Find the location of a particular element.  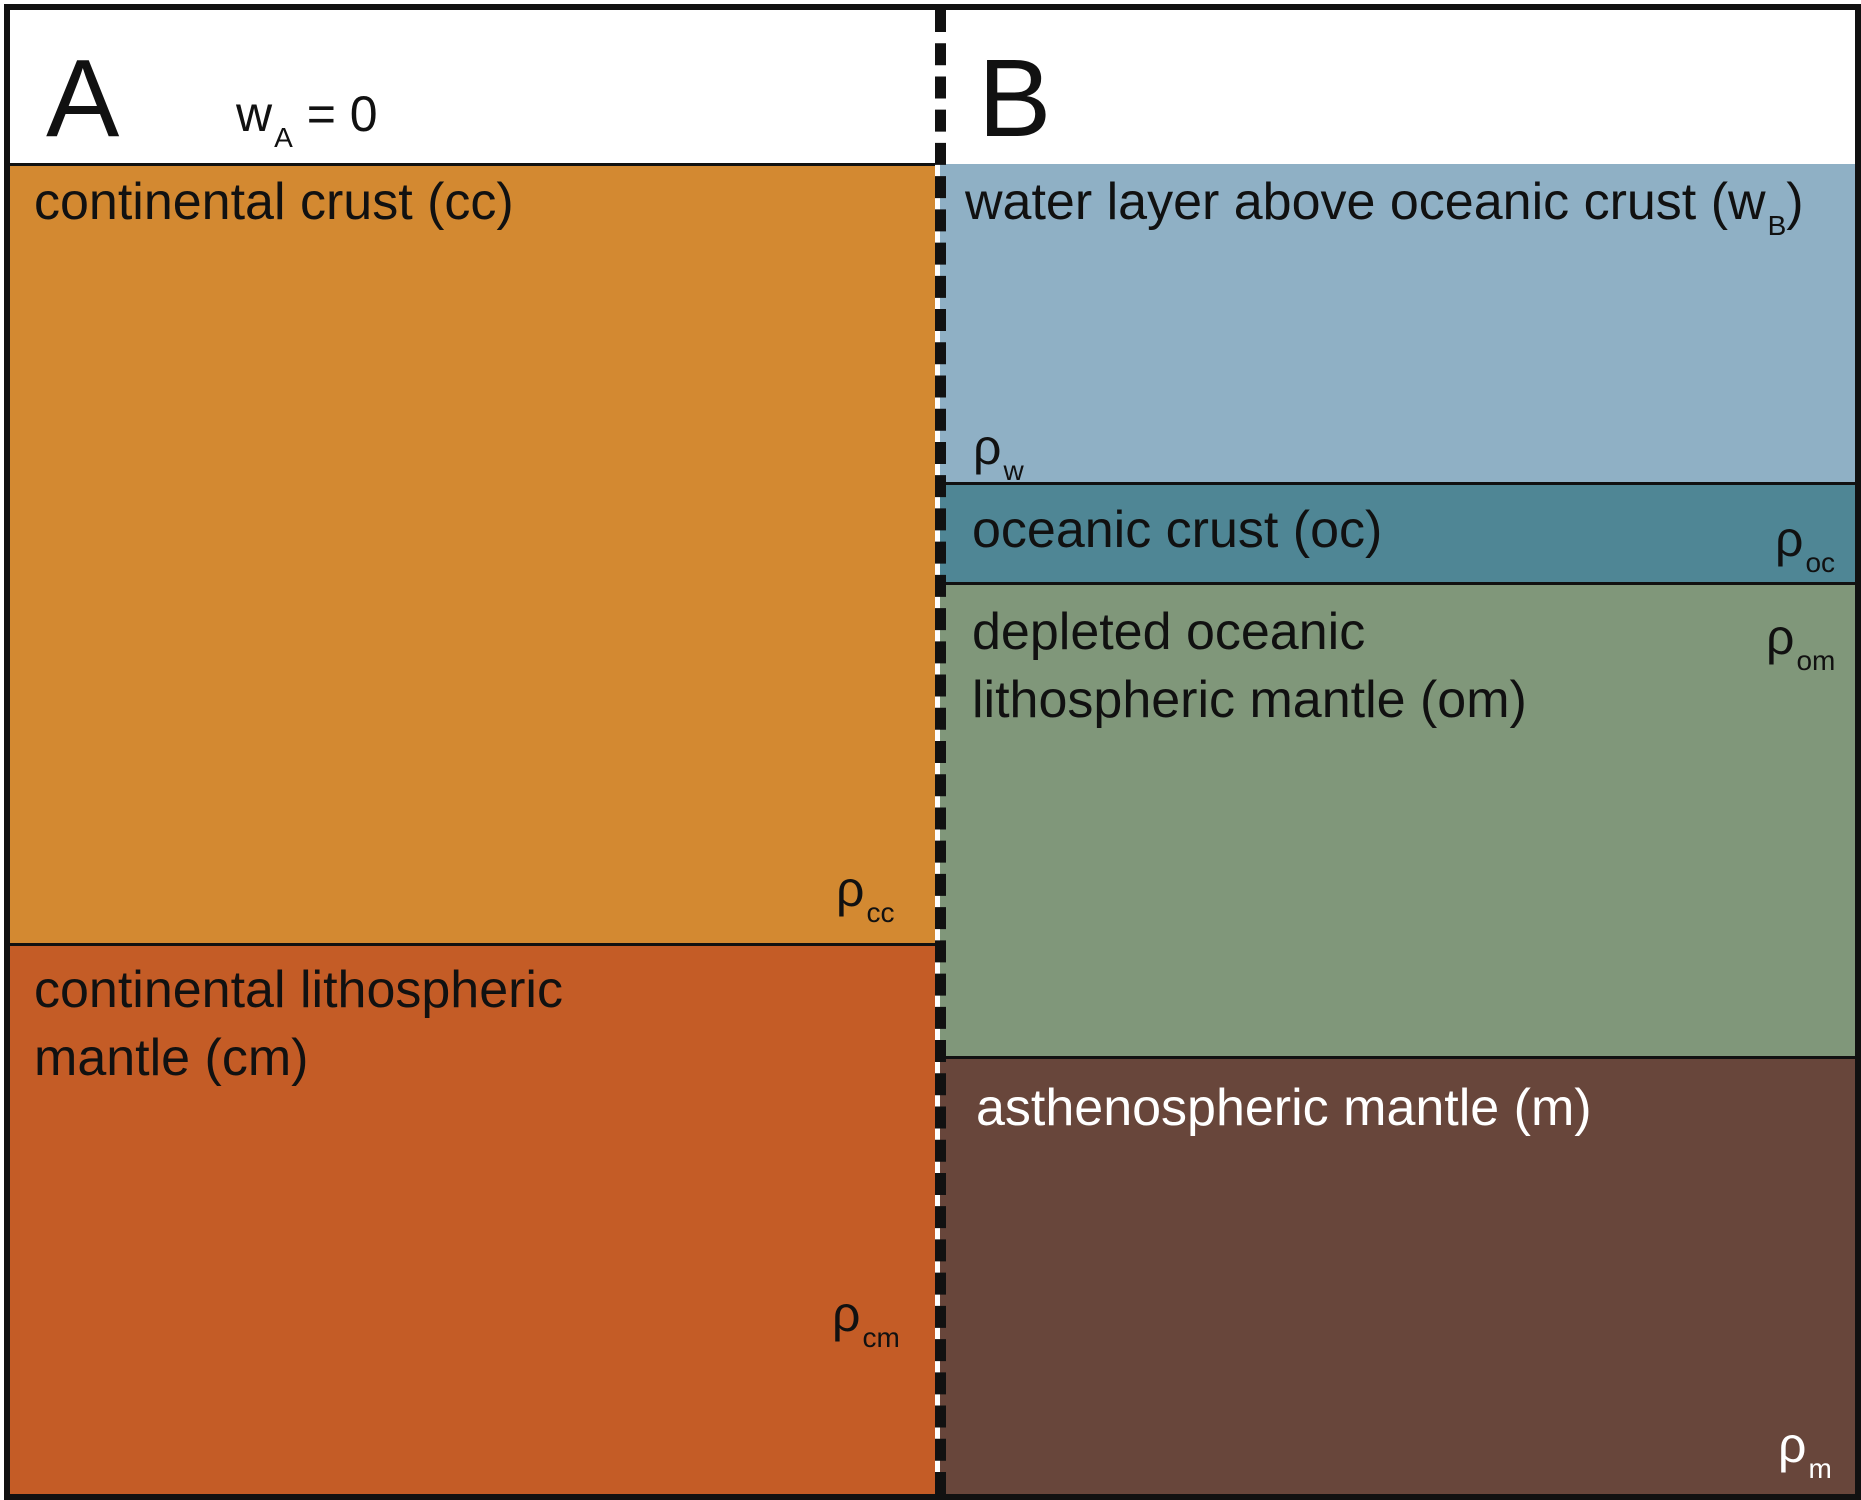

continental-lithospheric-mantle-label-line1: continental lithospheric is located at coordinates (298, 990).